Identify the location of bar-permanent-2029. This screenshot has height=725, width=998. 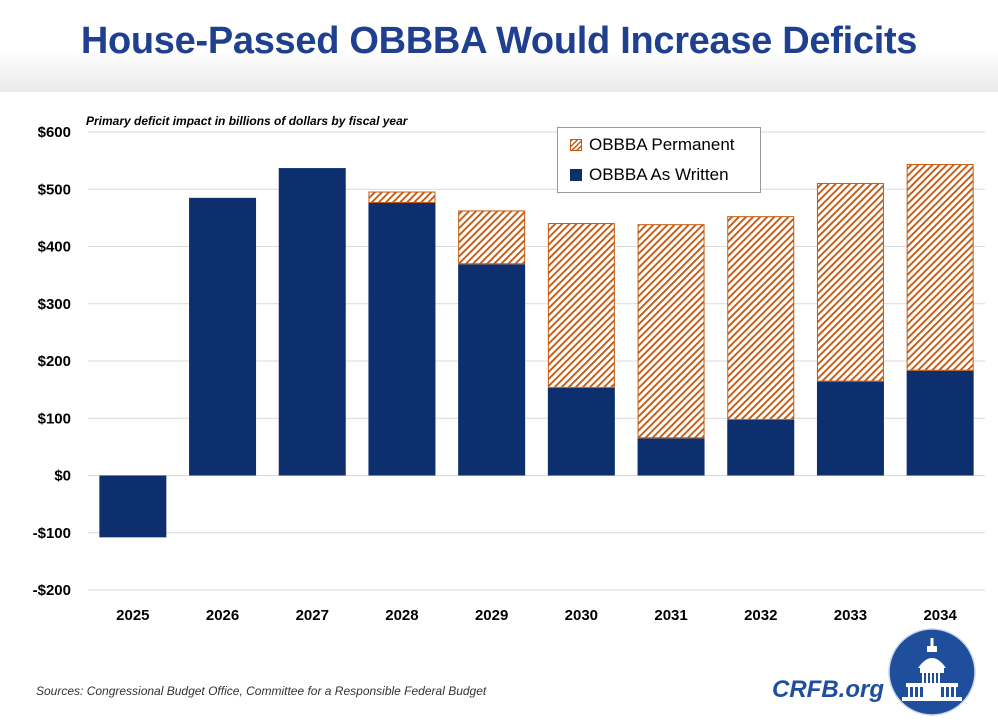
(492, 237).